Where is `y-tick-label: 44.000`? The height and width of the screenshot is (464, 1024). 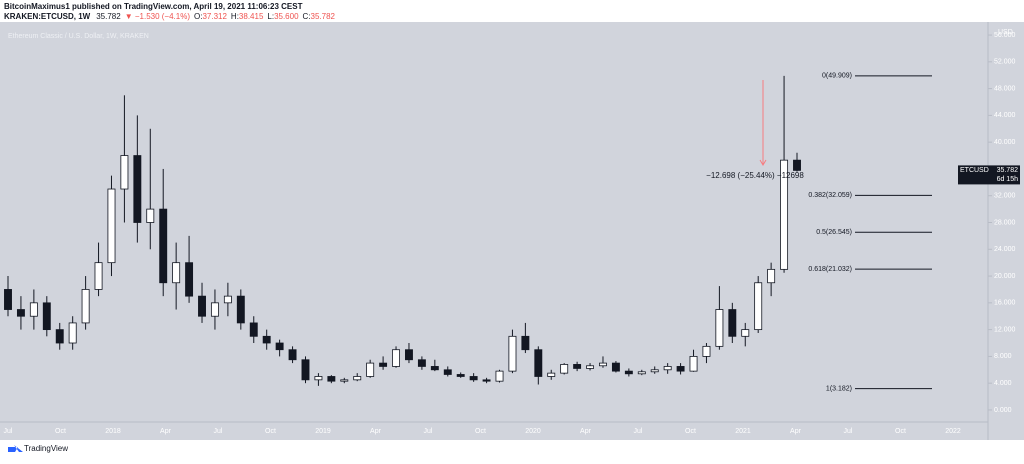
y-tick-label: 44.000 is located at coordinates (1005, 115).